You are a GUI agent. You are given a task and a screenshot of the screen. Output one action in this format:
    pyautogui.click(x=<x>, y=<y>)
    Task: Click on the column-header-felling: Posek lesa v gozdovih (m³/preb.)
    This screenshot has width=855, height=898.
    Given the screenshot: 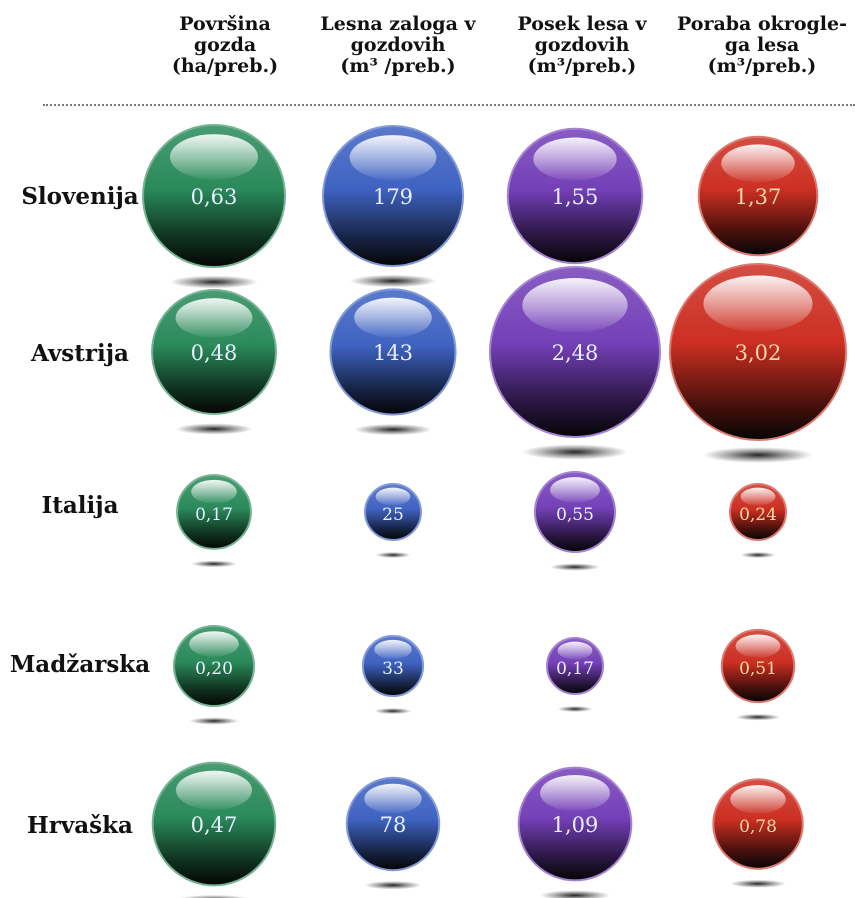 What is the action you would take?
    pyautogui.click(x=582, y=45)
    